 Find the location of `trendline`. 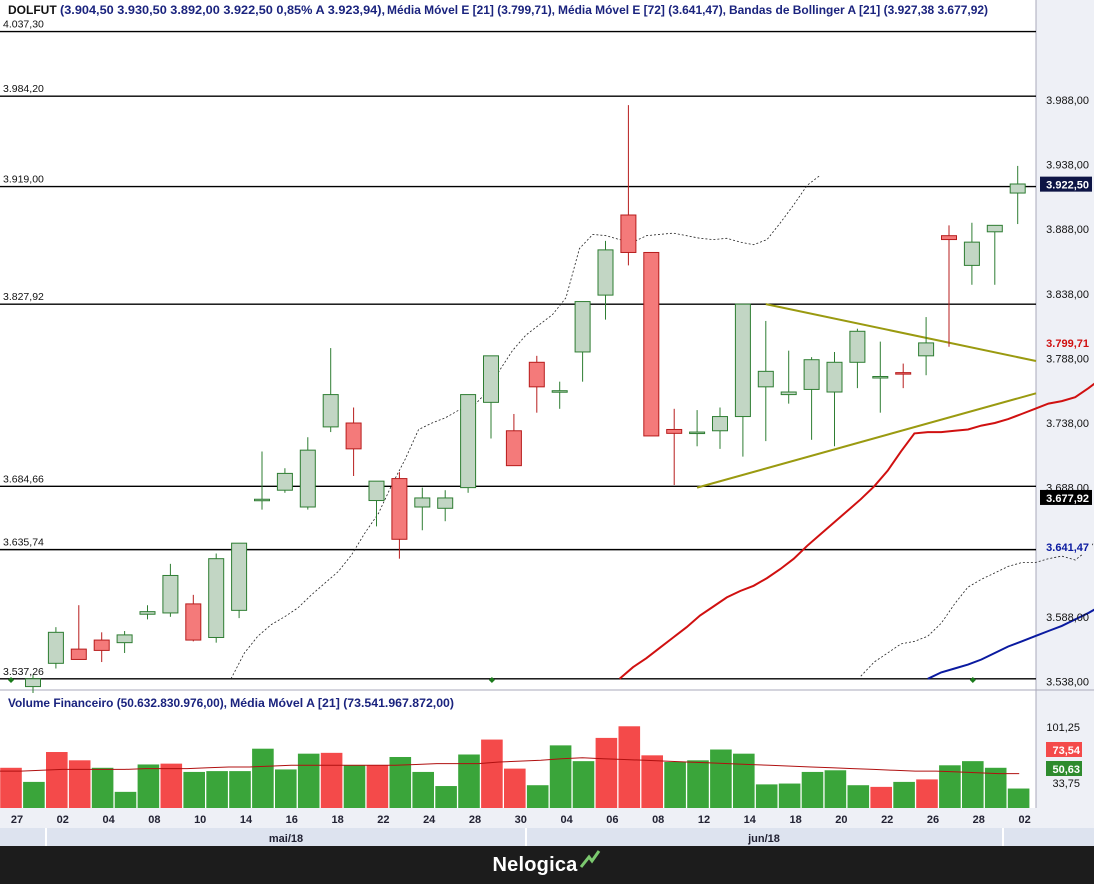

trendline is located at coordinates (901, 332).